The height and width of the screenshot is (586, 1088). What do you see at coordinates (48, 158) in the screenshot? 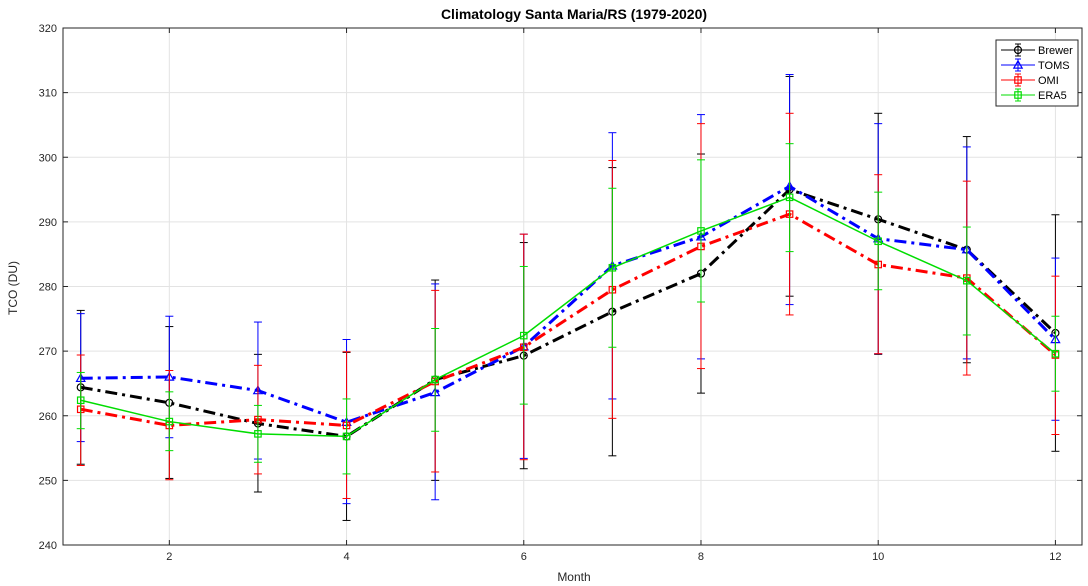
I see `y-tick-label: 300` at bounding box center [48, 158].